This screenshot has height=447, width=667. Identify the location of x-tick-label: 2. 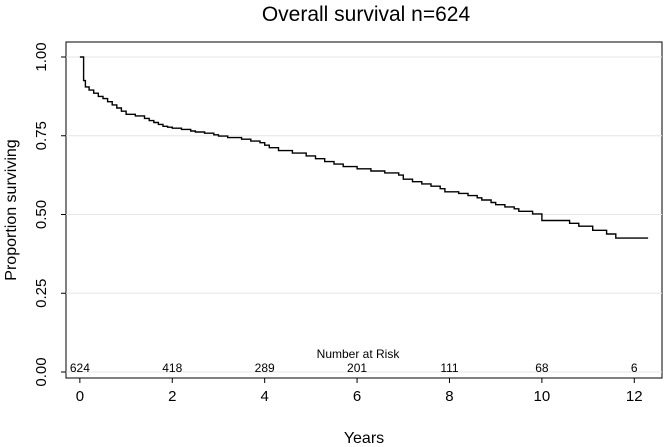
(172, 396).